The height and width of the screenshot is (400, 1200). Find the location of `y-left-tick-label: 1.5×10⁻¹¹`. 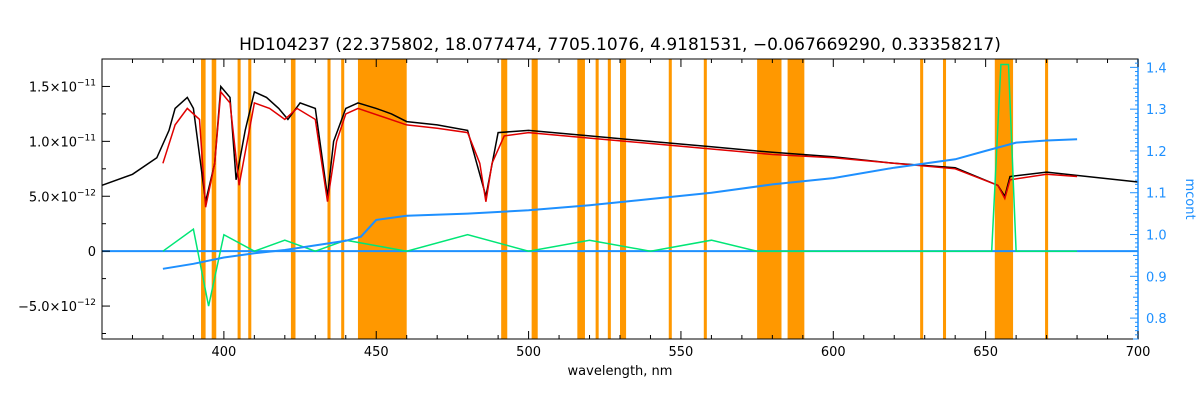

y-left-tick-label: 1.5×10⁻¹¹ is located at coordinates (62, 86).